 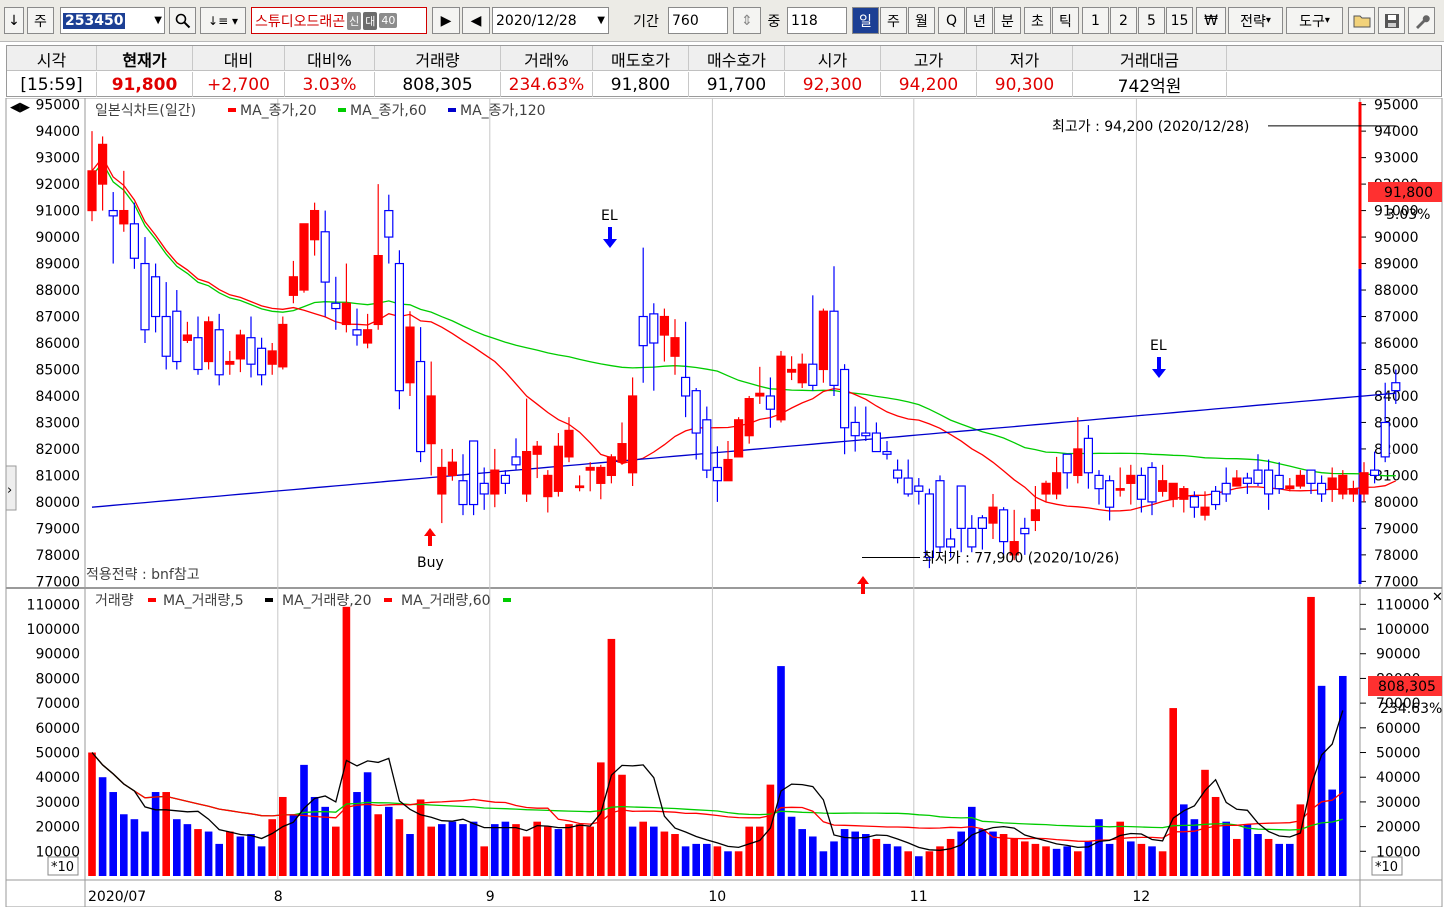 What do you see at coordinates (1396, 476) in the screenshot?
I see `price-tick-right: 81000` at bounding box center [1396, 476].